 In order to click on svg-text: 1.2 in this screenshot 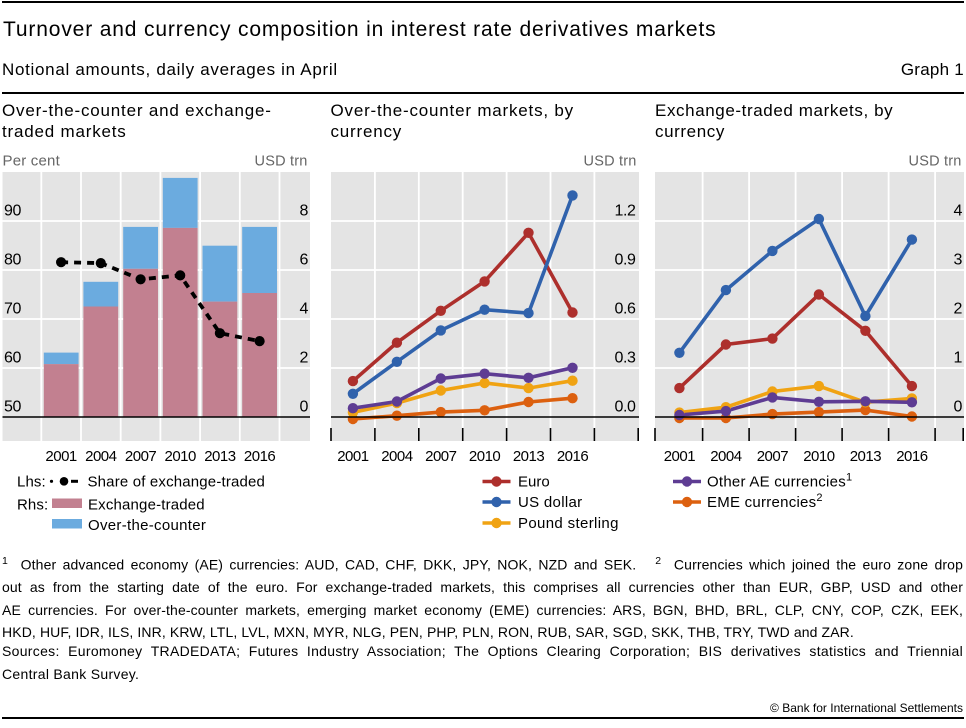, I will do `click(625, 211)`.